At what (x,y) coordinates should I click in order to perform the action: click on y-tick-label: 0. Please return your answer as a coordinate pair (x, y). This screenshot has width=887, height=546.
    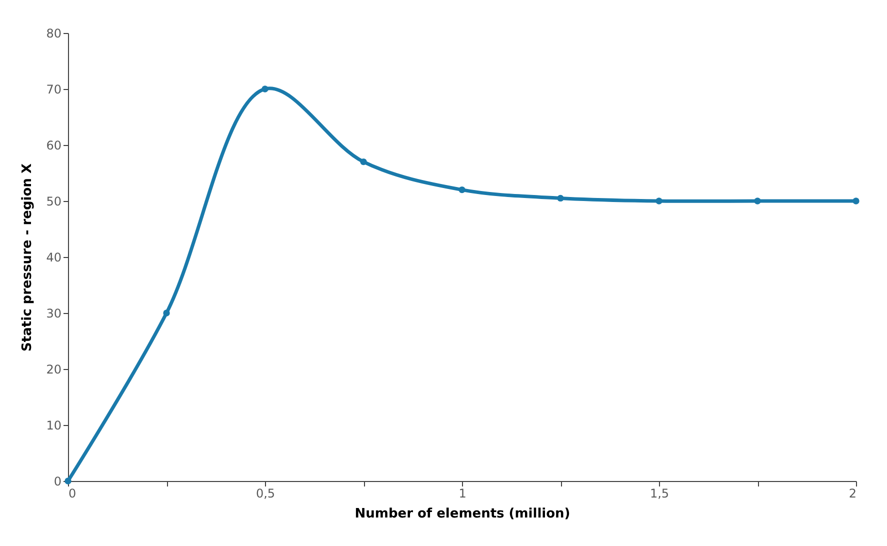
    Looking at the image, I should click on (58, 481).